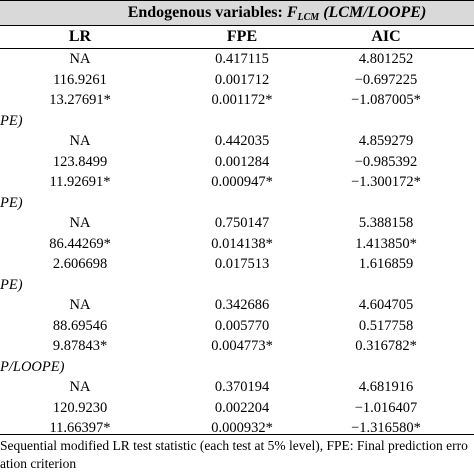 The height and width of the screenshot is (474, 474). What do you see at coordinates (80, 100) in the screenshot?
I see `lr-cell: 13.27691*` at bounding box center [80, 100].